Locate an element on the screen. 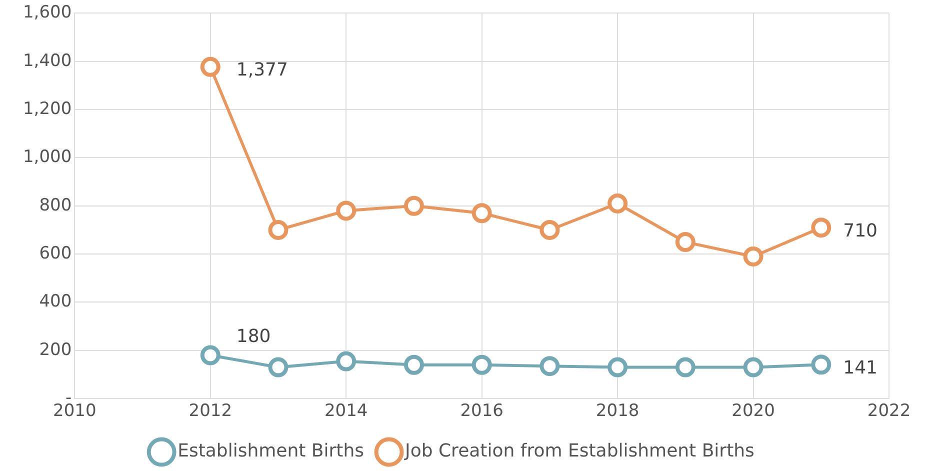  legend-label: Job Creation from Establishment Births is located at coordinates (579, 451).